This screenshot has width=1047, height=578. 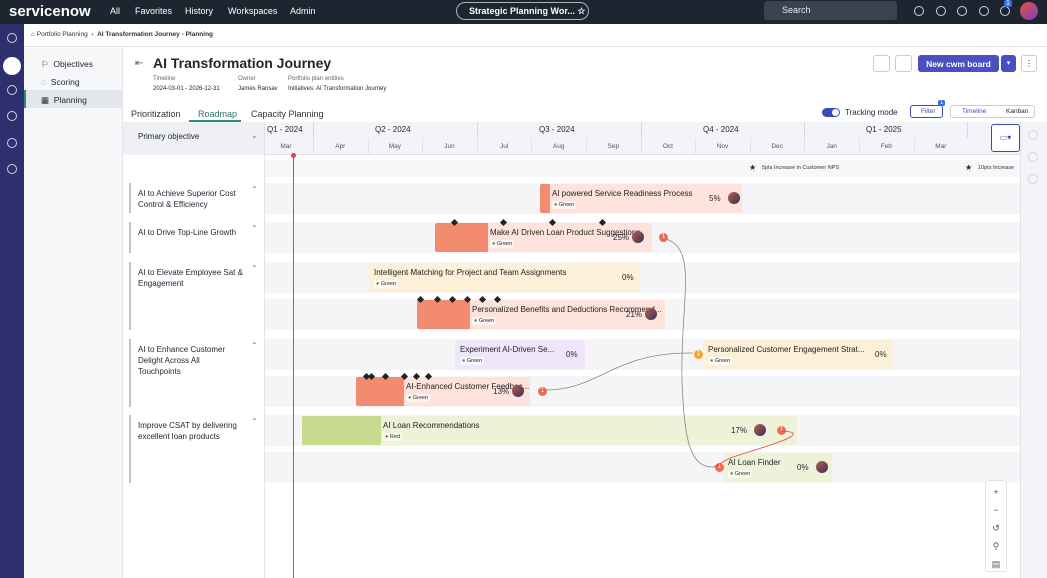 What do you see at coordinates (449, 146) in the screenshot?
I see `month-label: Jun` at bounding box center [449, 146].